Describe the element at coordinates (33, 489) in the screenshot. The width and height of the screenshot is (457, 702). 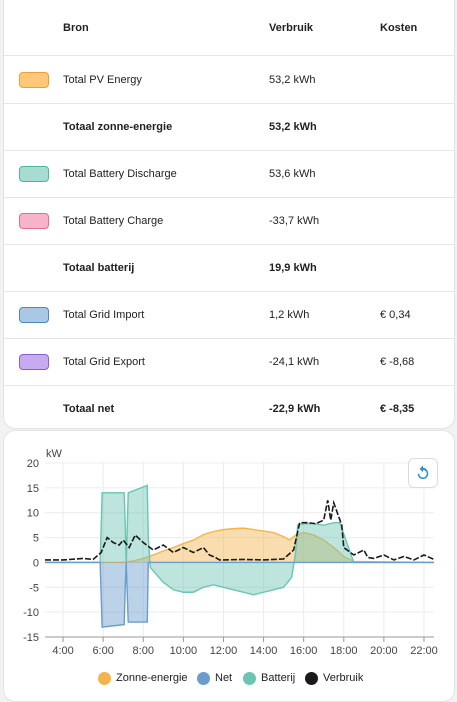
I see `y-tick-label: 15` at that location.